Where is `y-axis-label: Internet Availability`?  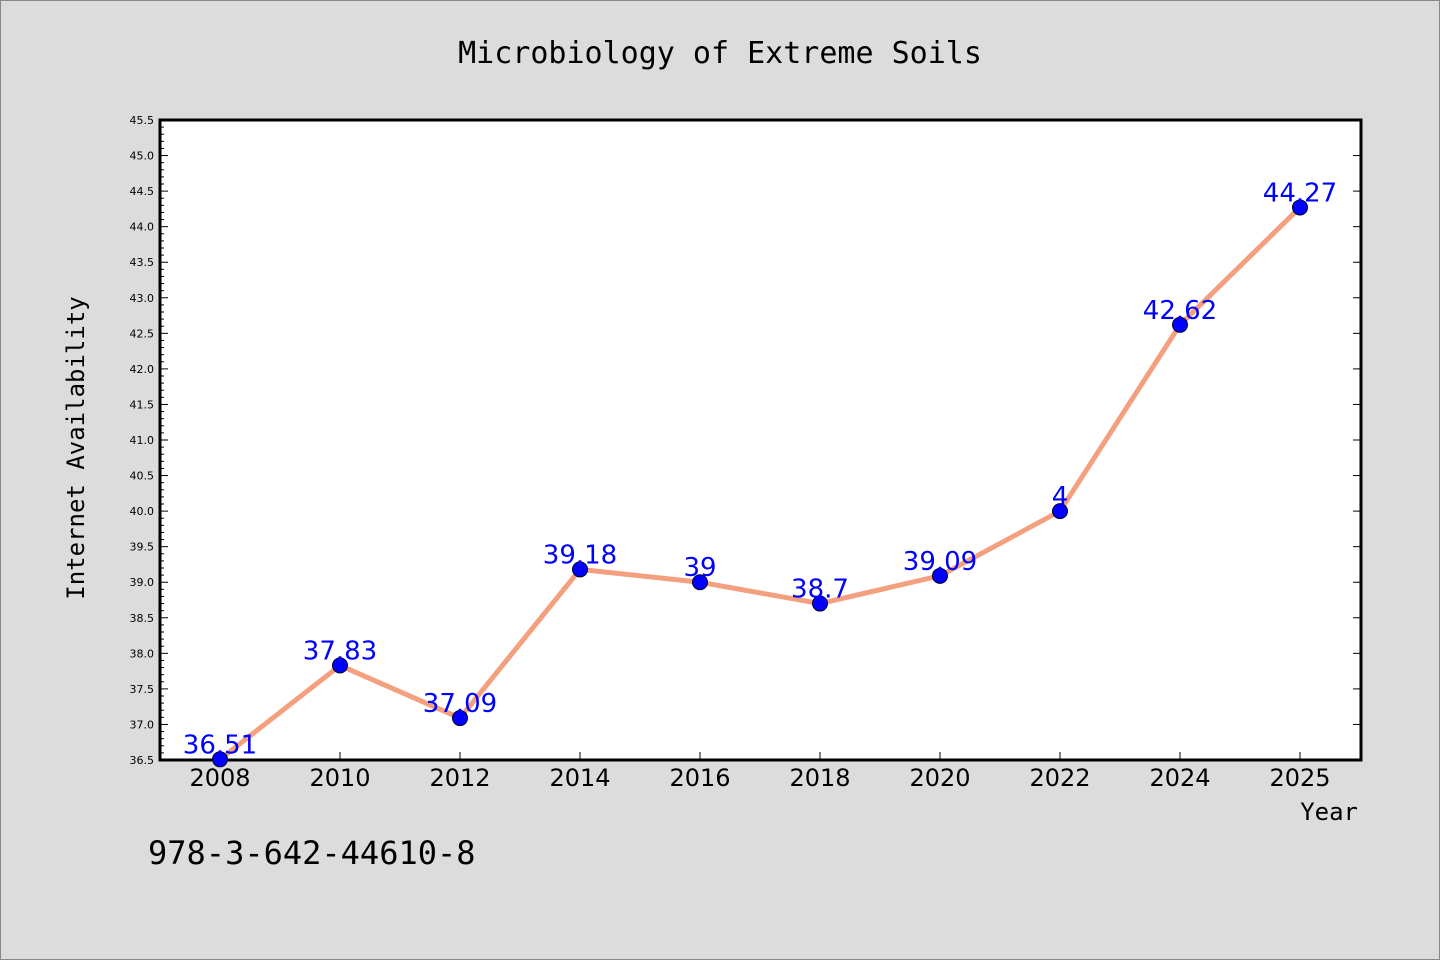
y-axis-label: Internet Availability is located at coordinates (76, 447).